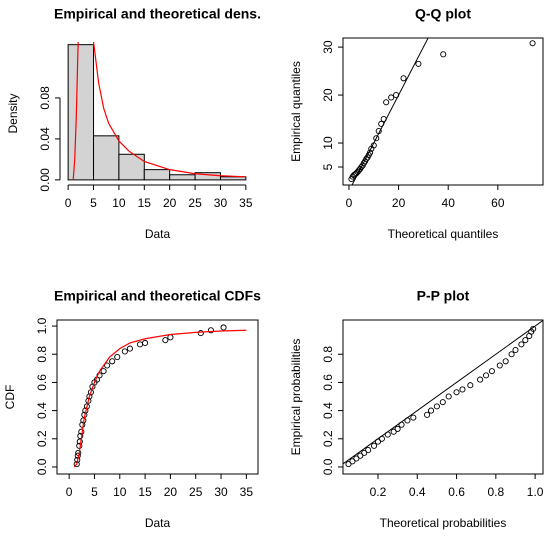 This screenshot has width=550, height=537. Describe the element at coordinates (443, 523) in the screenshot. I see `x-axis-label: Theoretical probabilities` at that location.